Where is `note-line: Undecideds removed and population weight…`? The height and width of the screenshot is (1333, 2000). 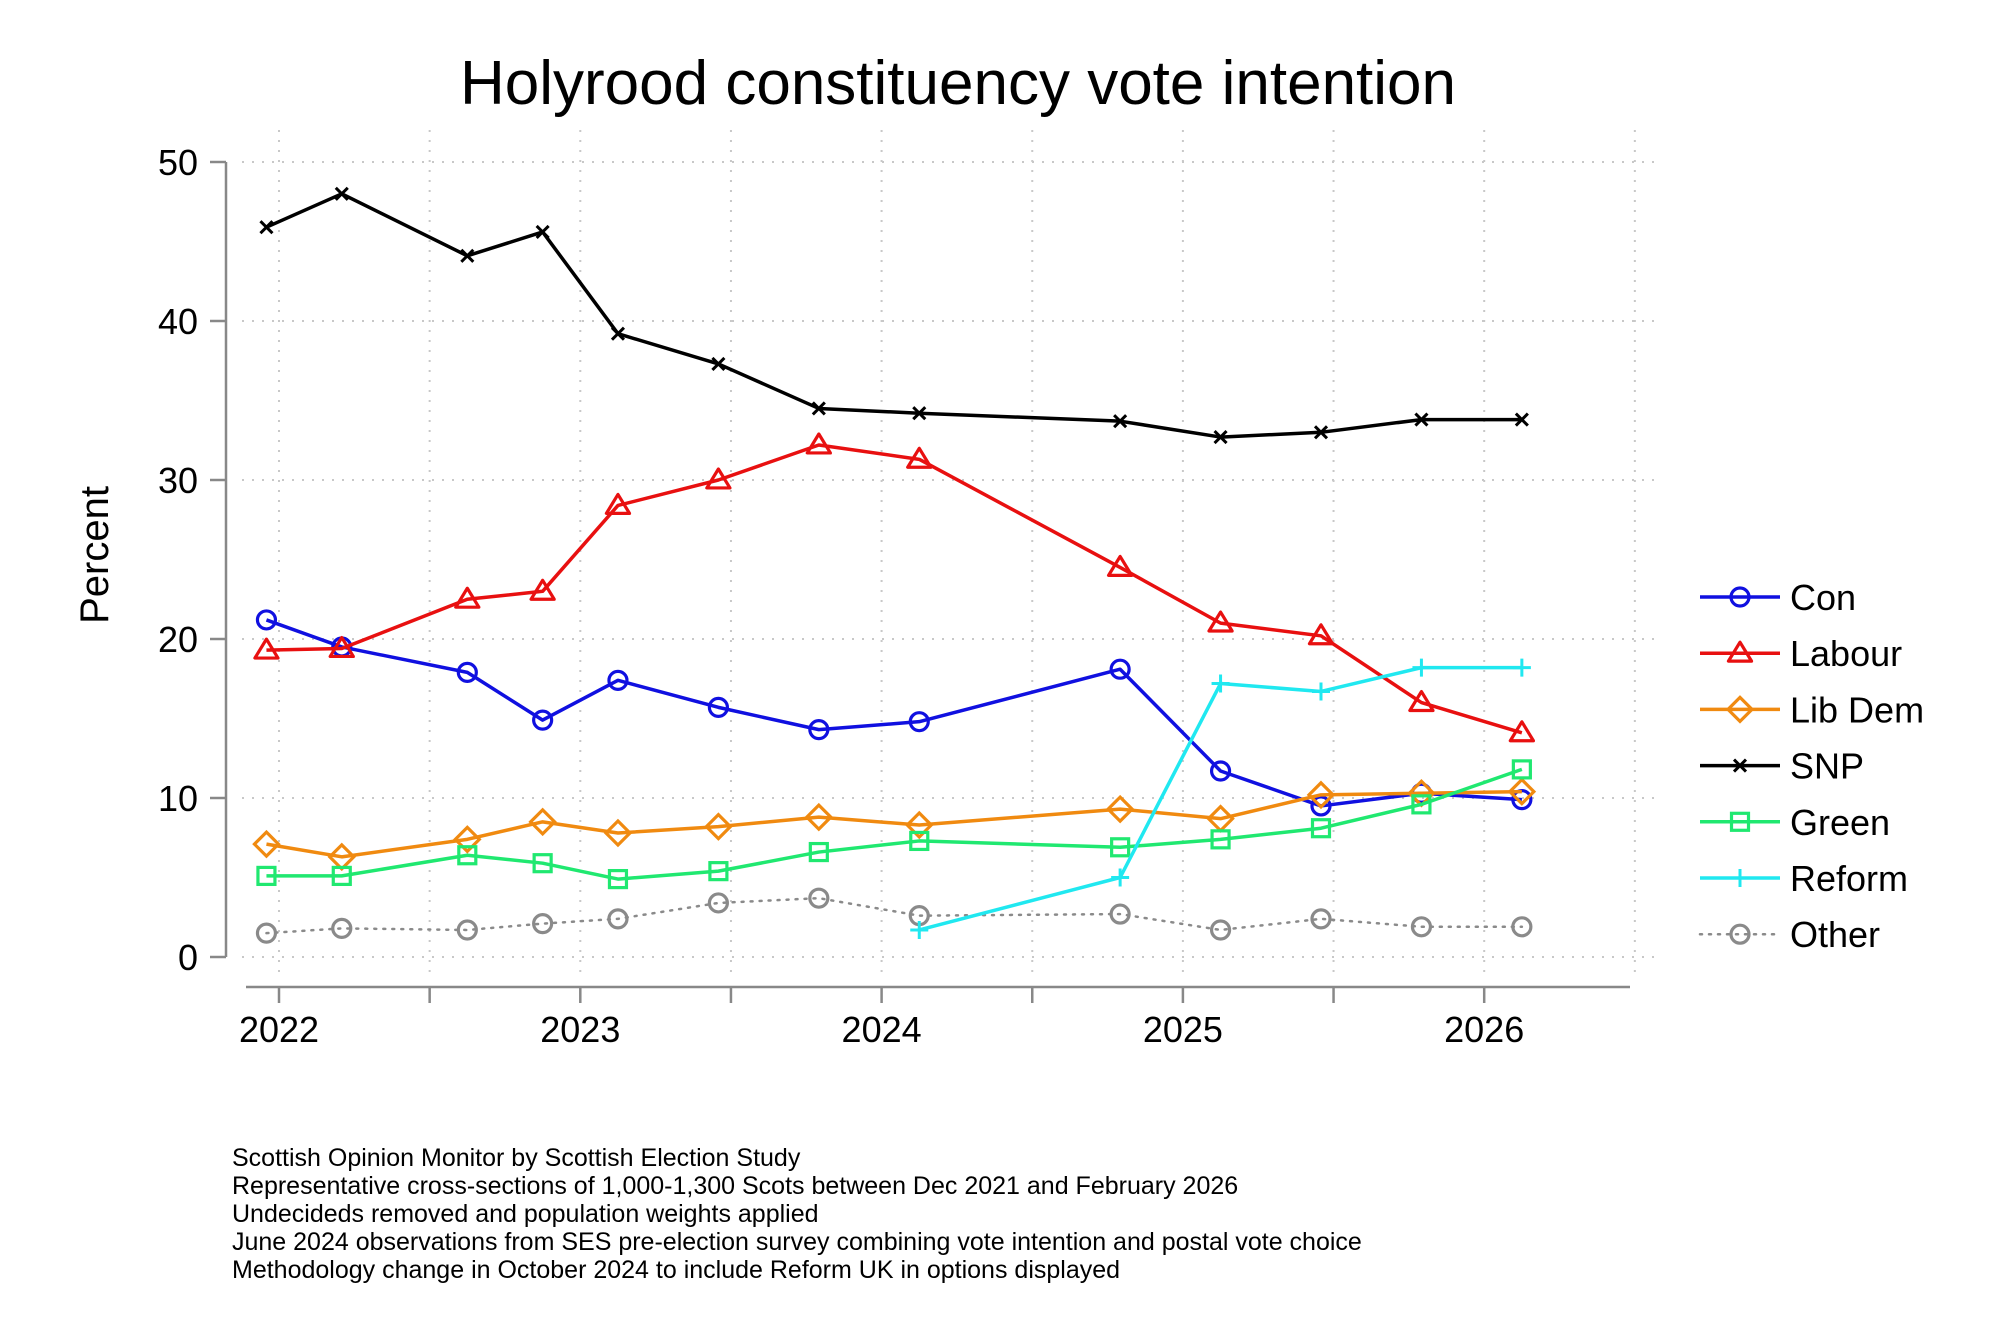
note-line: Undecideds removed and population weight… is located at coordinates (525, 1214).